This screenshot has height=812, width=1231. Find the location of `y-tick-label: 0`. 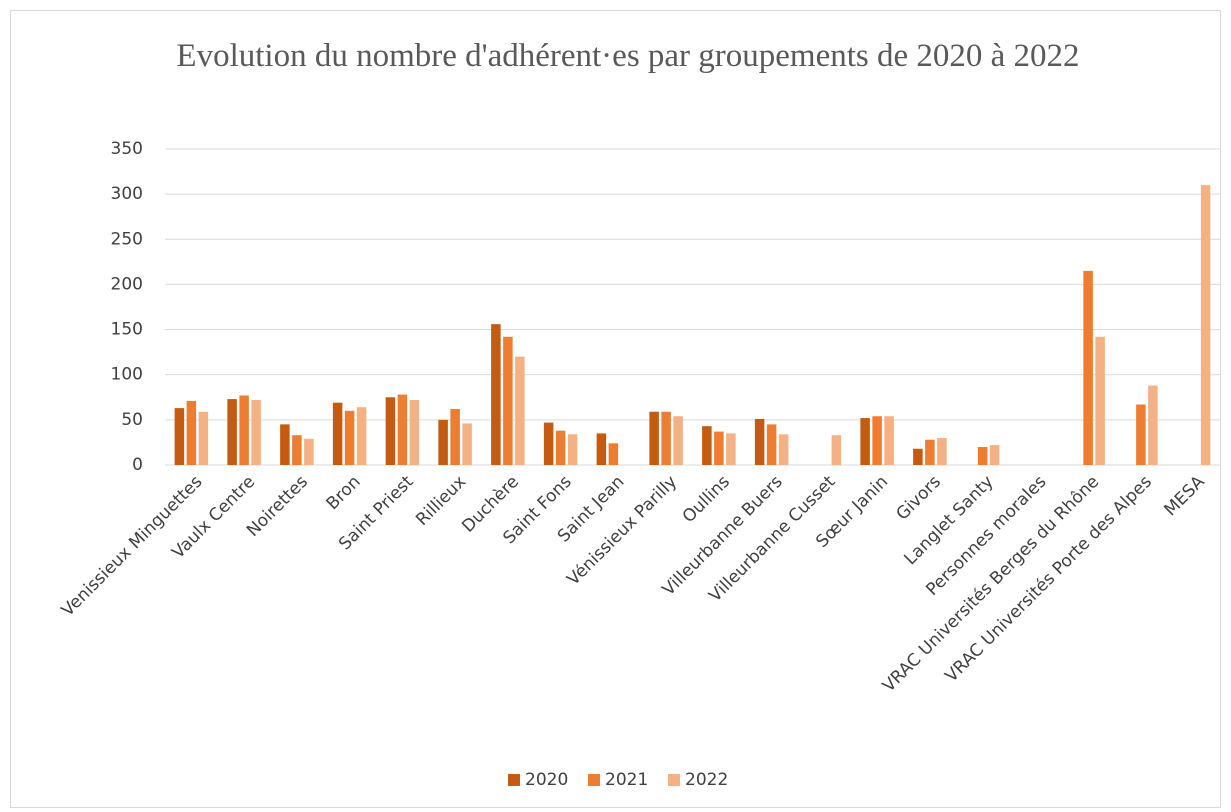

y-tick-label: 0 is located at coordinates (137, 465).